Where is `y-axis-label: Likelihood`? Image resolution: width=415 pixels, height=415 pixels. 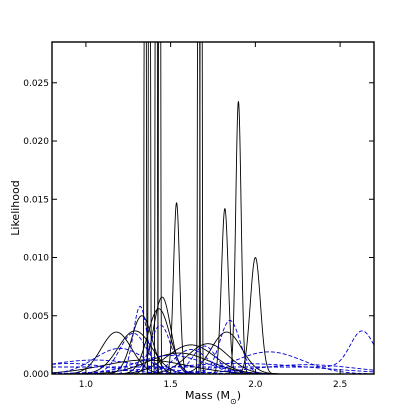
y-axis-label: Likelihood is located at coordinates (15, 207).